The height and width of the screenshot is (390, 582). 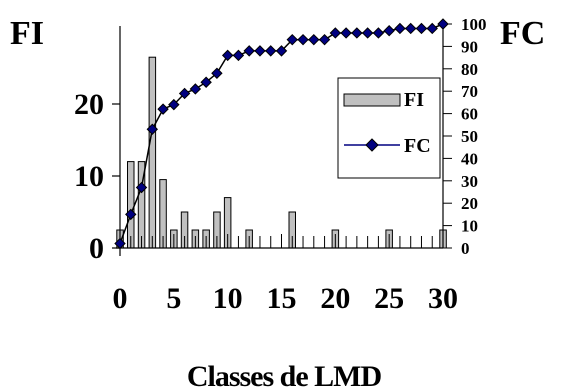 I want to click on right-y-tick-label: 20, so click(x=469, y=203).